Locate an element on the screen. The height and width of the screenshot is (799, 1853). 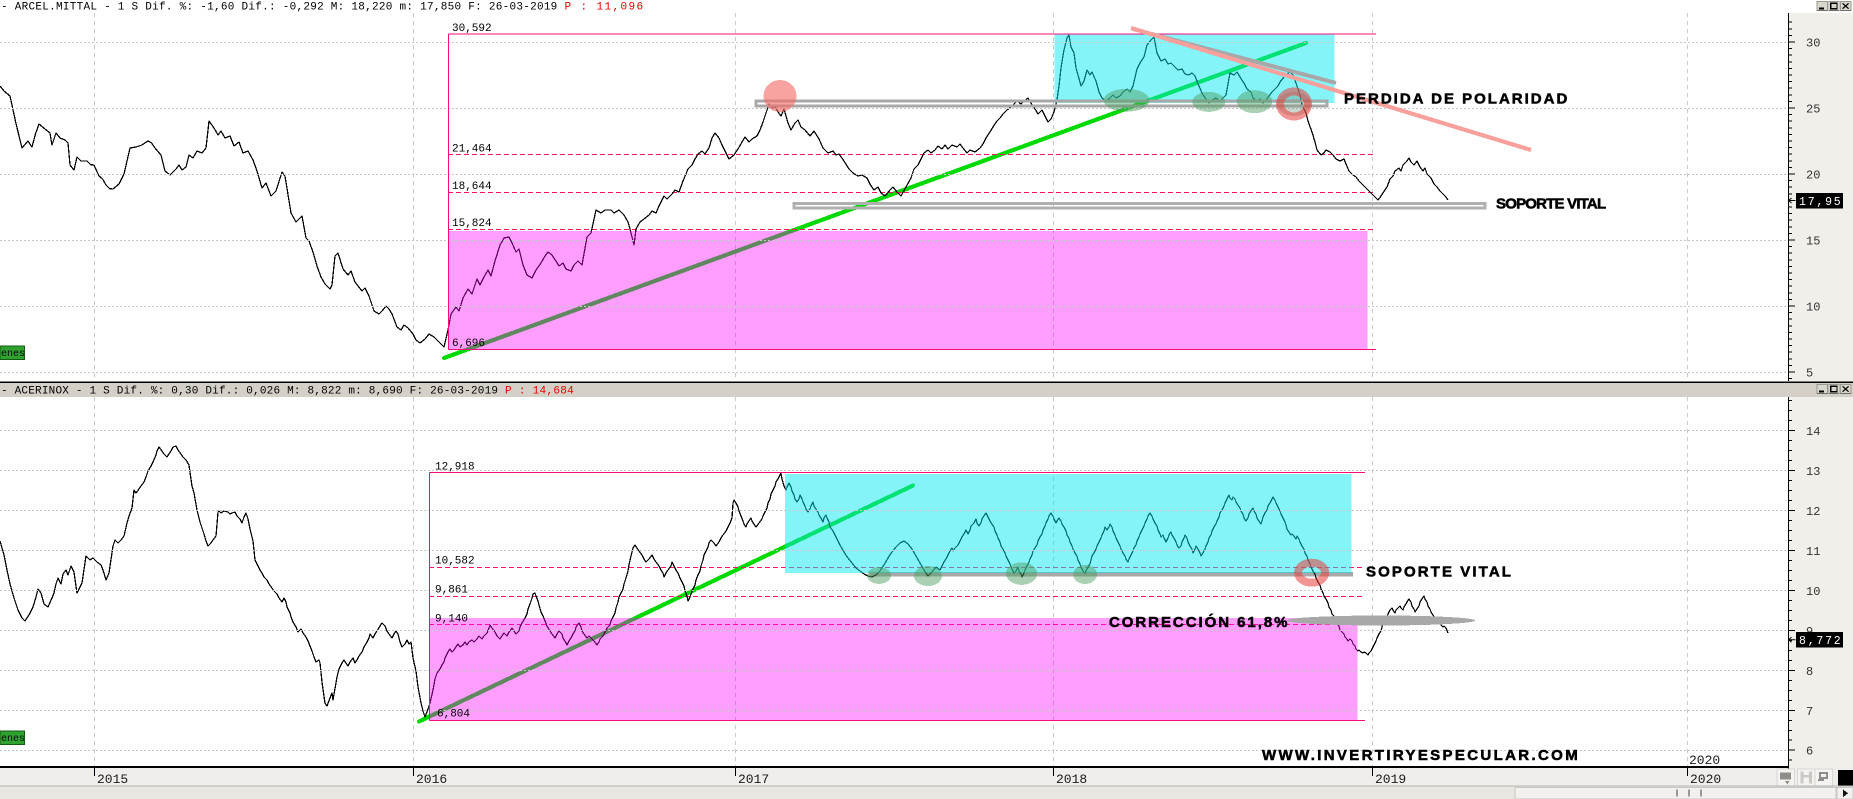
svg-text: 15,824 is located at coordinates (472, 224).